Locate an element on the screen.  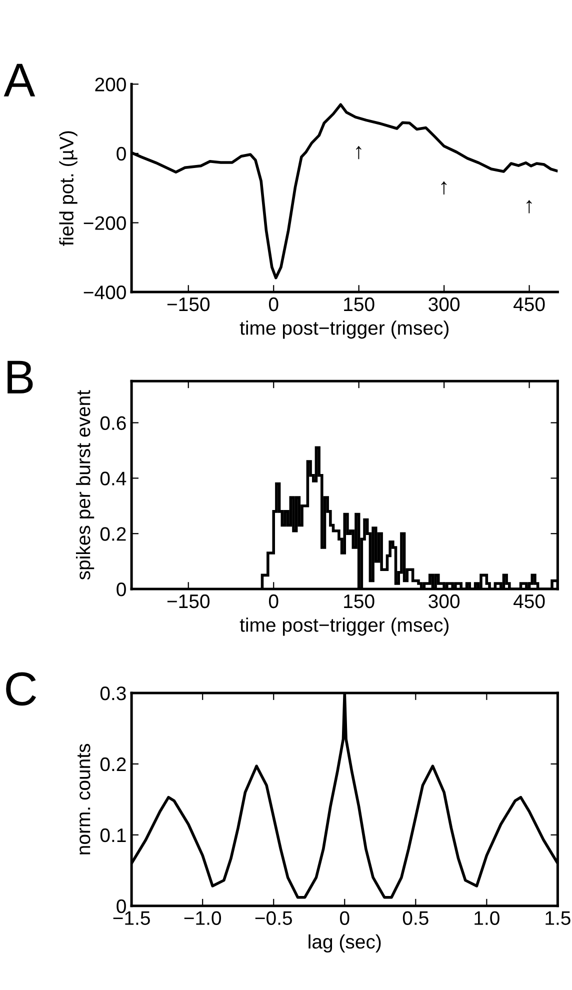
x-tick-label: −1.0 is located at coordinates (203, 918).